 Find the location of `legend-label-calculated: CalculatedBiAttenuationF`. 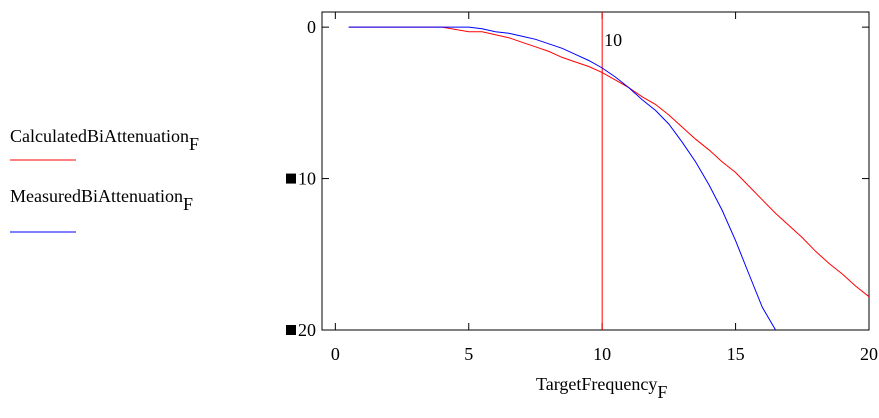

legend-label-calculated: CalculatedBiAttenuationF is located at coordinates (104, 140).